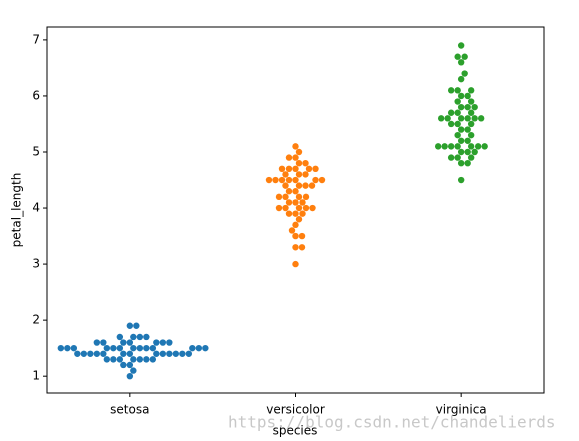 This screenshot has height=441, width=579. I want to click on x-tick-label: virginica, so click(461, 410).